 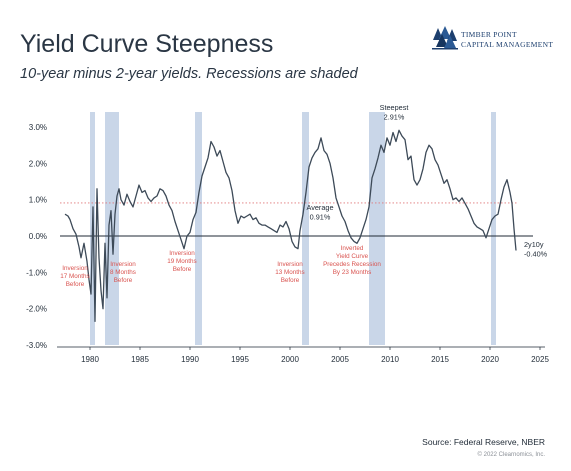 I want to click on annotation-line: -0.40%, so click(x=536, y=254).